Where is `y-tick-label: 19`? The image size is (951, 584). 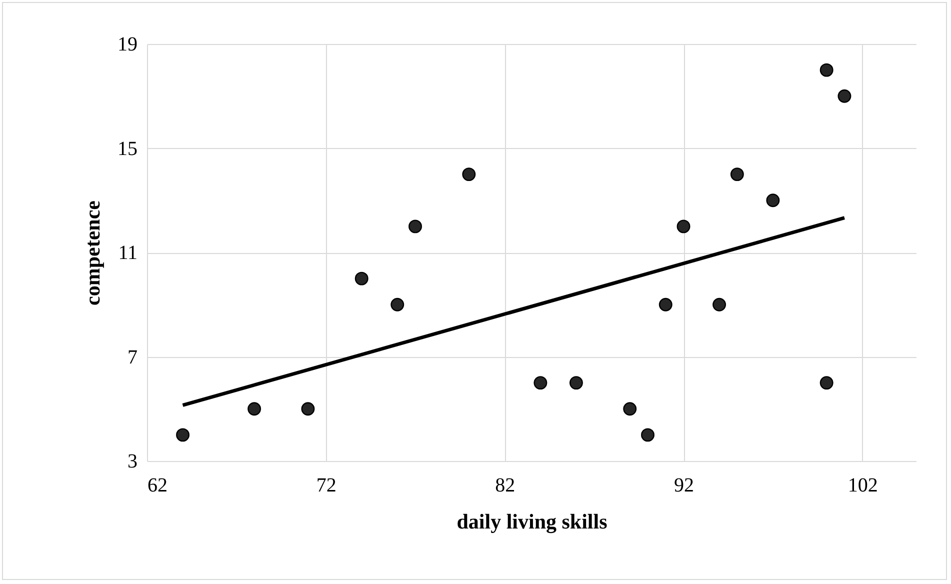
y-tick-label: 19 is located at coordinates (128, 45).